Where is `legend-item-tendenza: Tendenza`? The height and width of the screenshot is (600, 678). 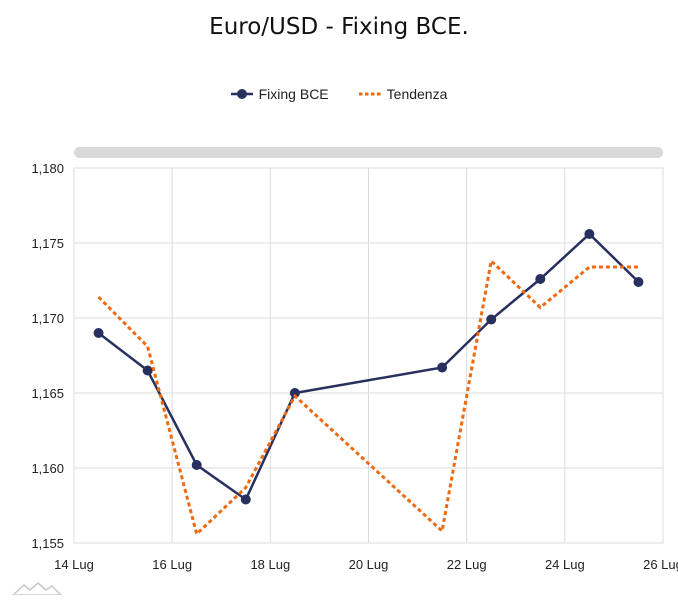
legend-item-tendenza: Tendenza is located at coordinates (403, 94).